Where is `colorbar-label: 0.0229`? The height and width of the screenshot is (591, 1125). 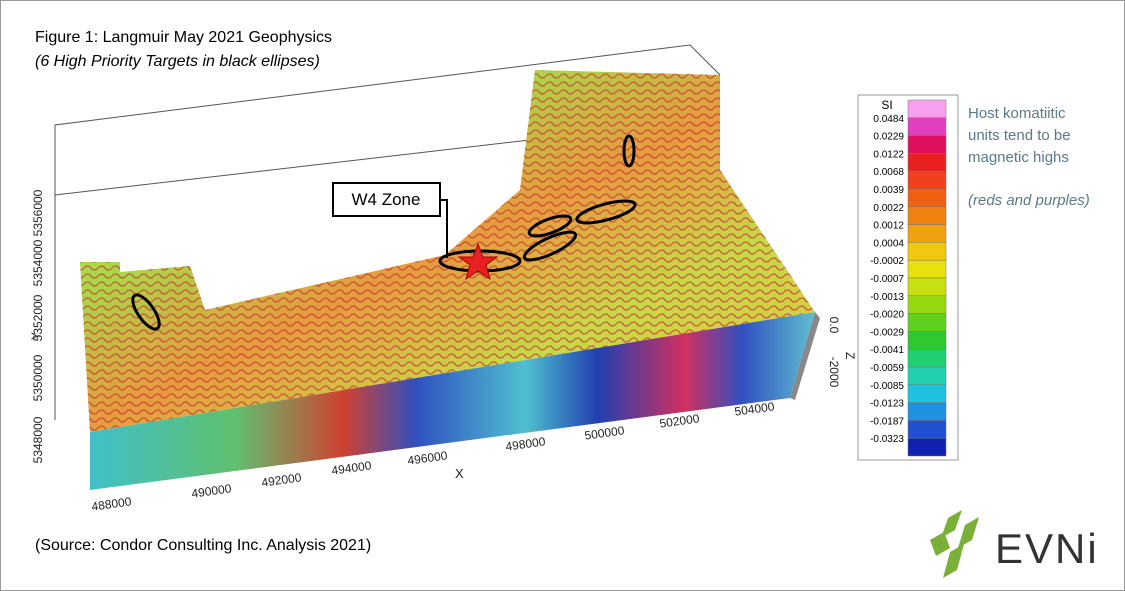
colorbar-label: 0.0229 is located at coordinates (888, 137).